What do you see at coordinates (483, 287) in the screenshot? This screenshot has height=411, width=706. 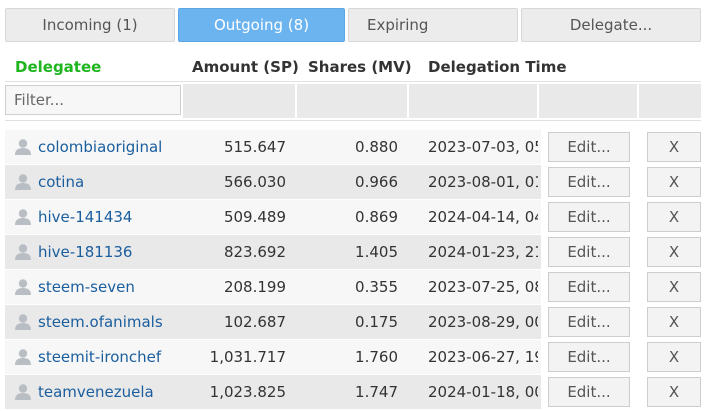 I see `delegation-time-cell: 2023-07-25, 08:` at bounding box center [483, 287].